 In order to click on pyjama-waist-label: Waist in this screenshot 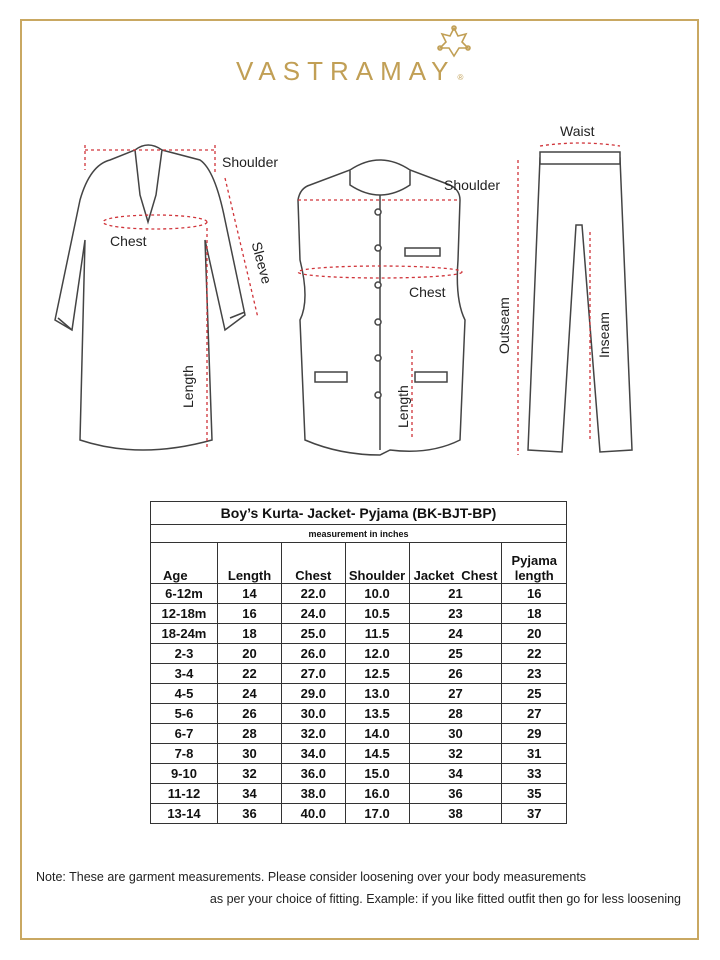, I will do `click(577, 131)`.